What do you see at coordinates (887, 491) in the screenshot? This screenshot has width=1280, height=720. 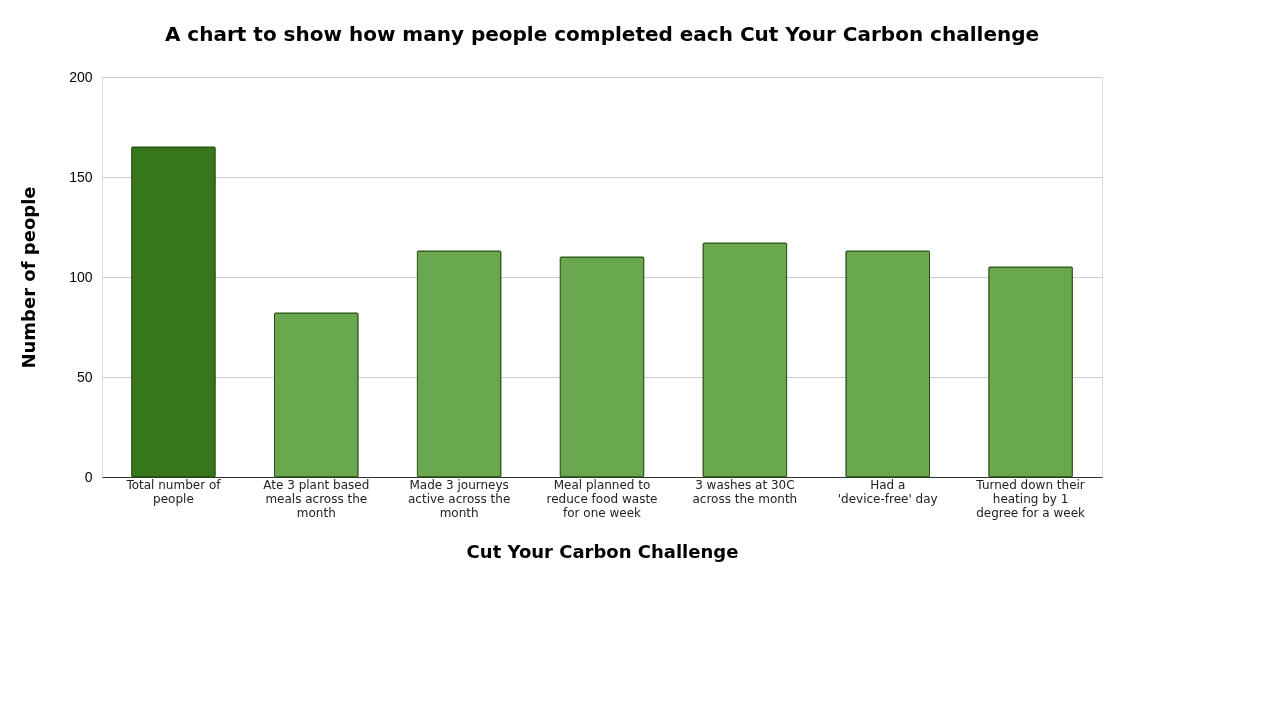 I see `x-tick-label: Had a 'device-free' day` at bounding box center [887, 491].